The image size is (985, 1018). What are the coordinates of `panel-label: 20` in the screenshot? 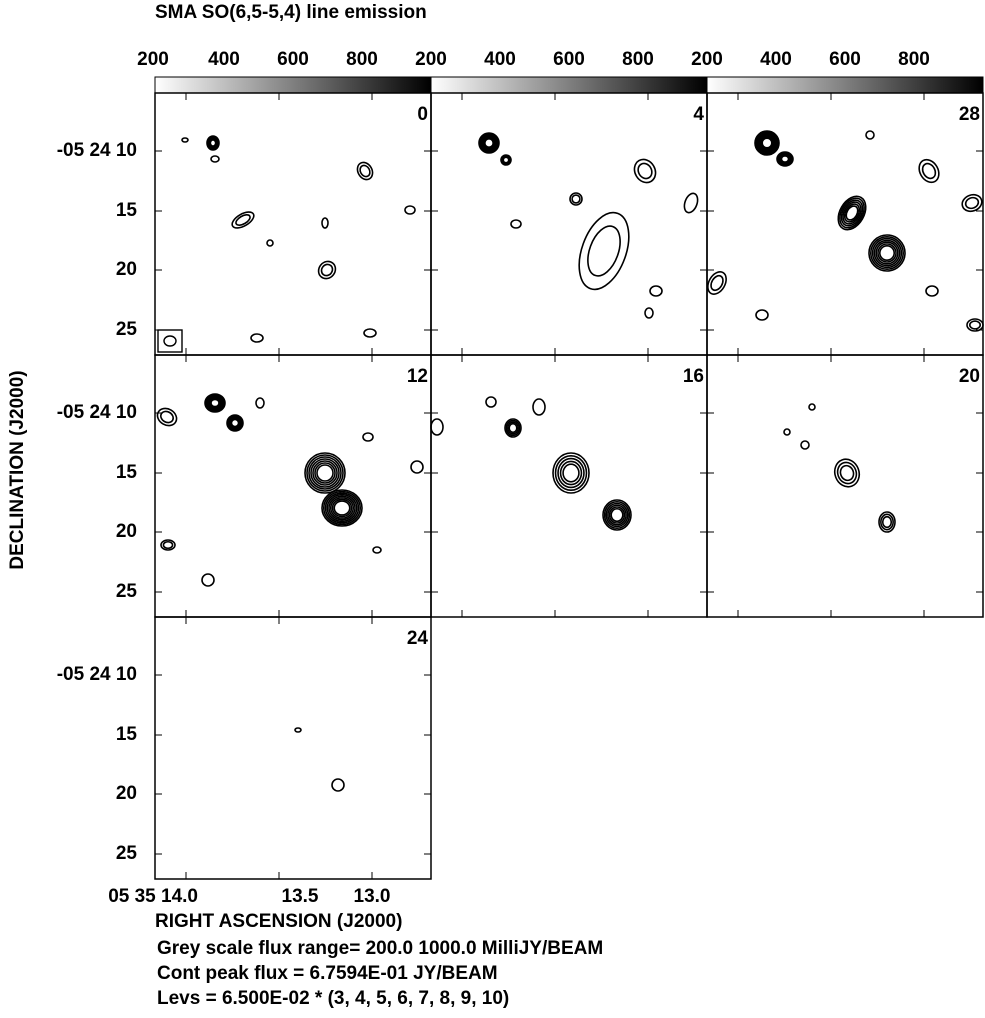 It's located at (969, 376).